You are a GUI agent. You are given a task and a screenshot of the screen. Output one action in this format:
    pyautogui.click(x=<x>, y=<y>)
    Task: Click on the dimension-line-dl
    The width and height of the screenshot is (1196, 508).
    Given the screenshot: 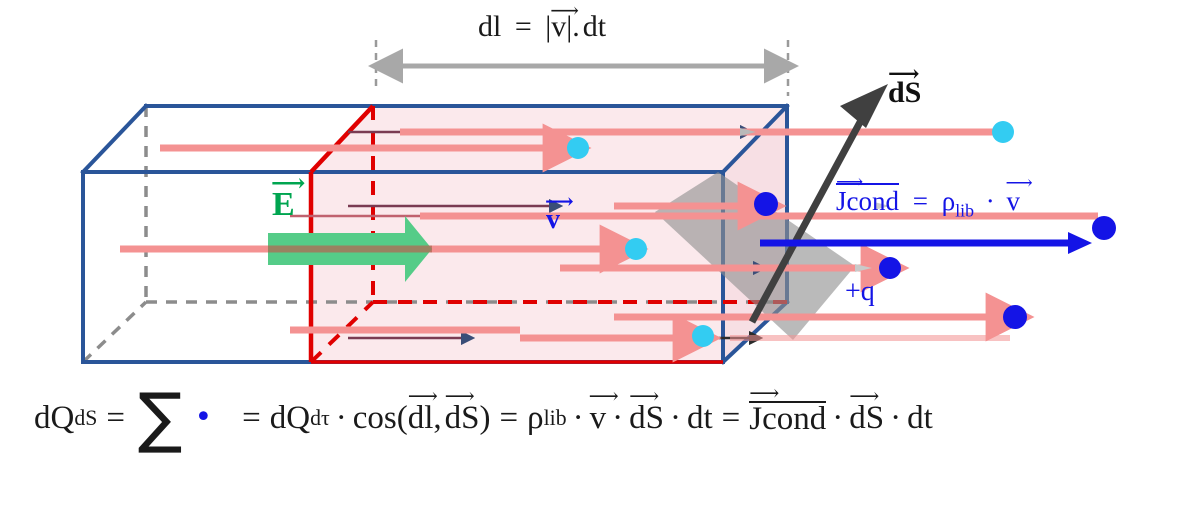 What is the action you would take?
    pyautogui.click(x=583, y=68)
    